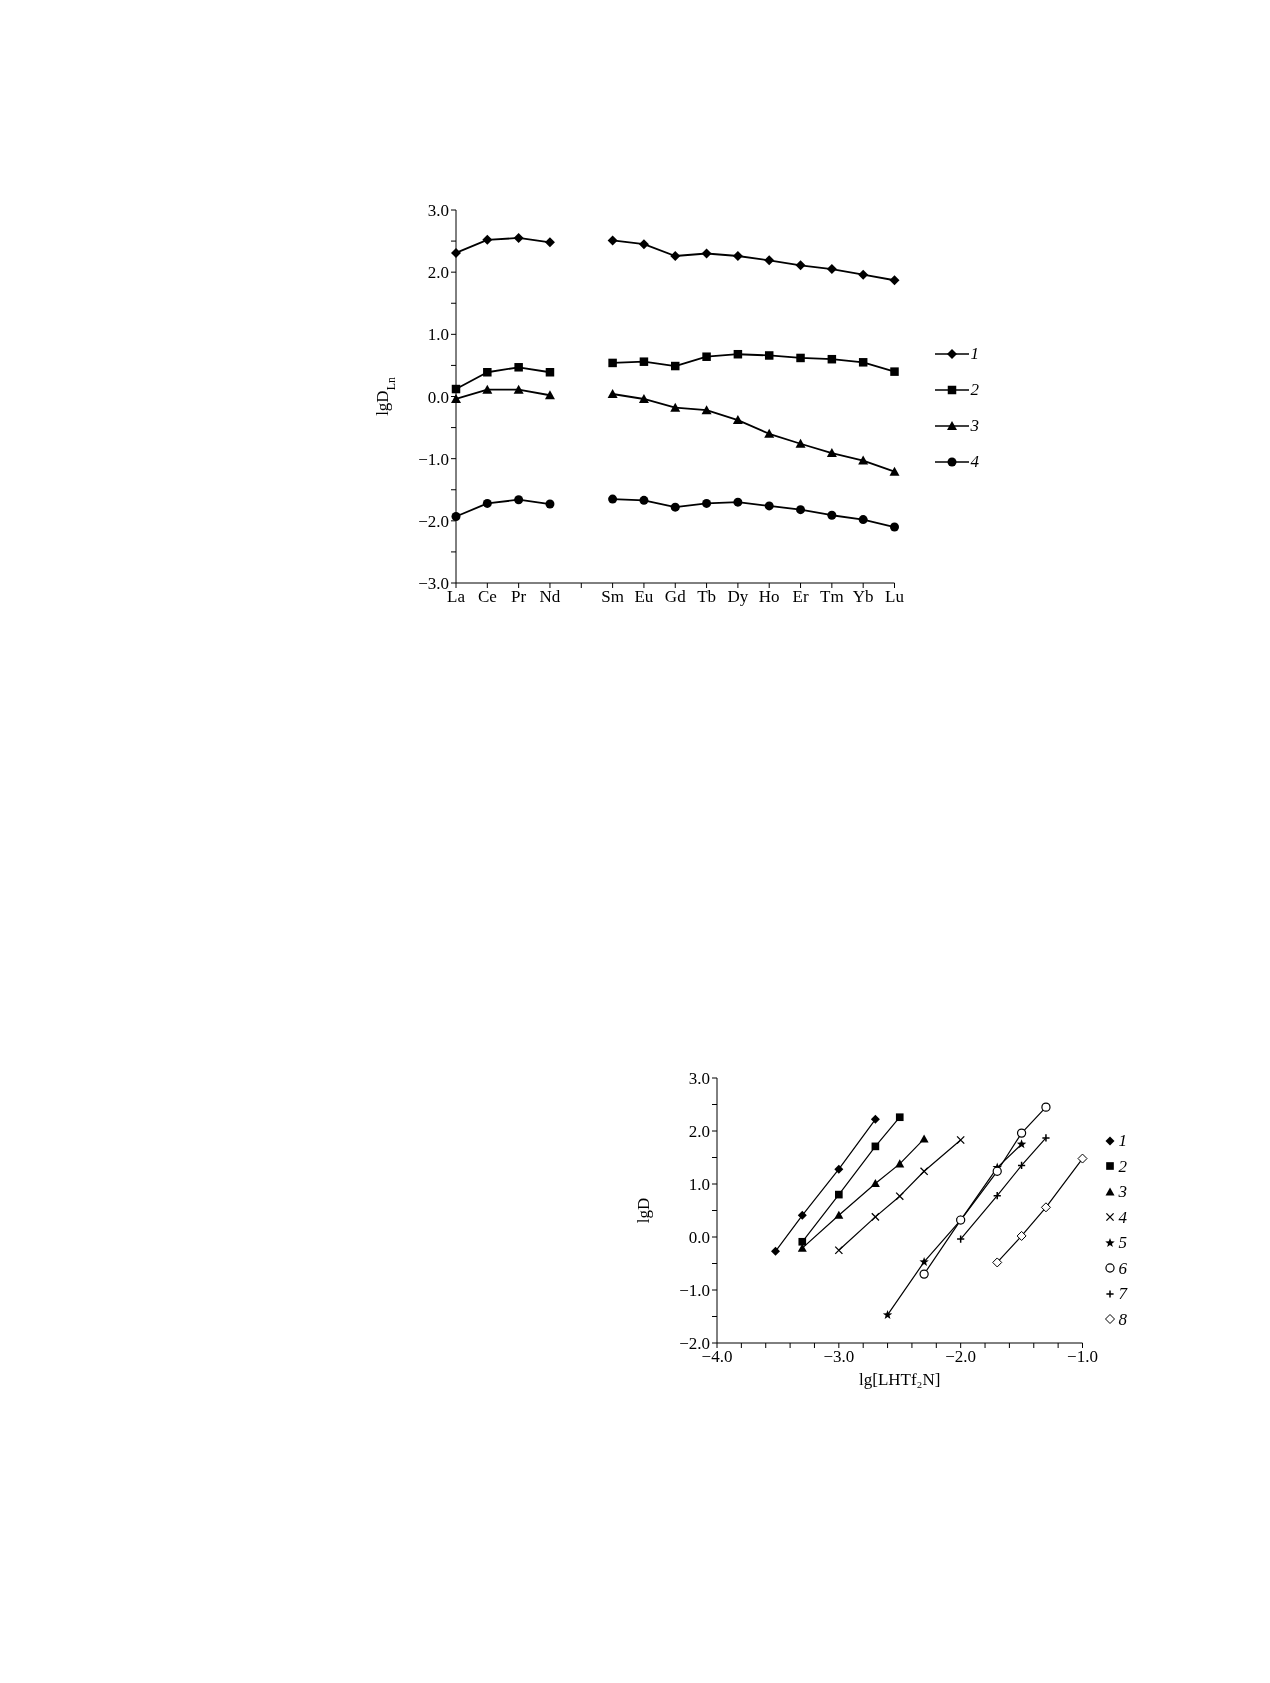 This screenshot has height=1683, width=1270. I want to click on x-tick-label: Yb, so click(863, 597).